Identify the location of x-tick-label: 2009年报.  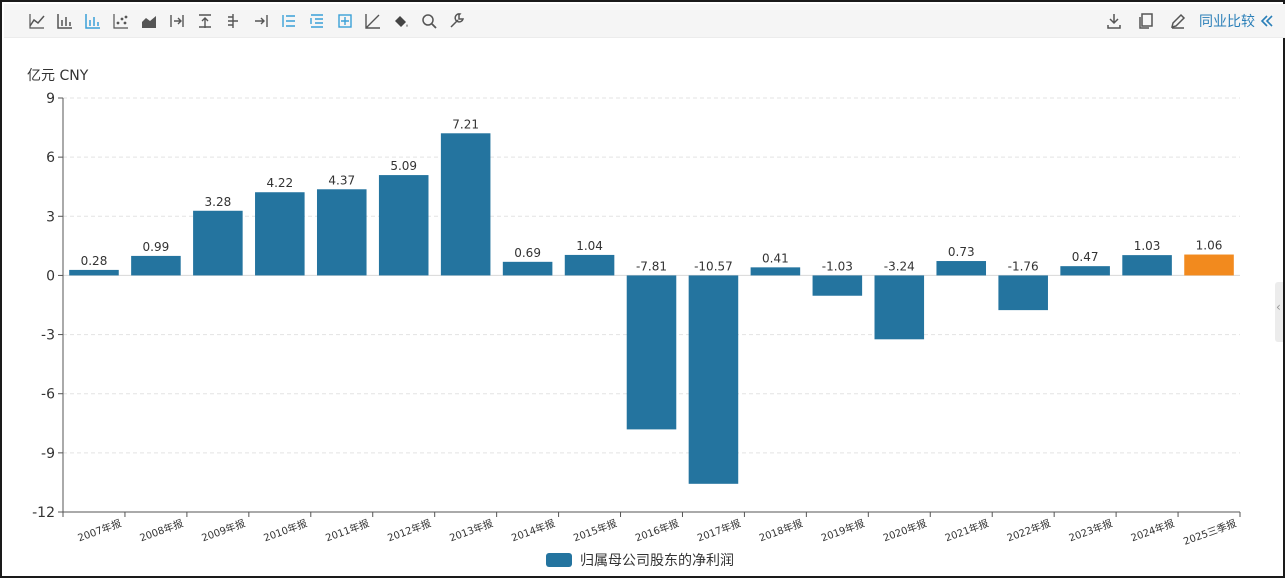
(223, 531).